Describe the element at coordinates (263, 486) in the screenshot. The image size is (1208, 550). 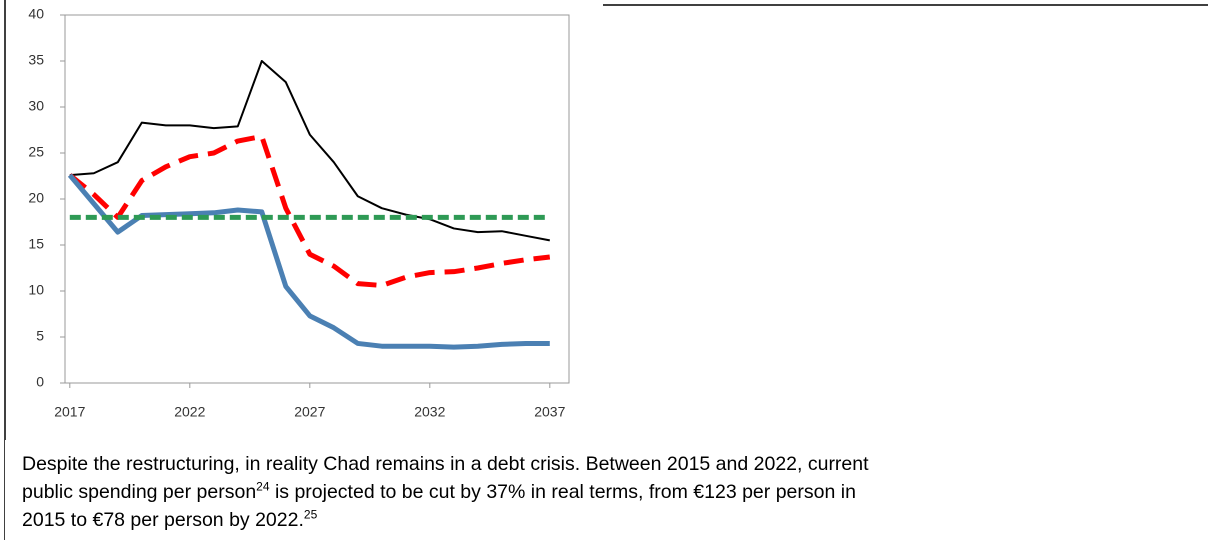
I see `footnote-ref: 24` at that location.